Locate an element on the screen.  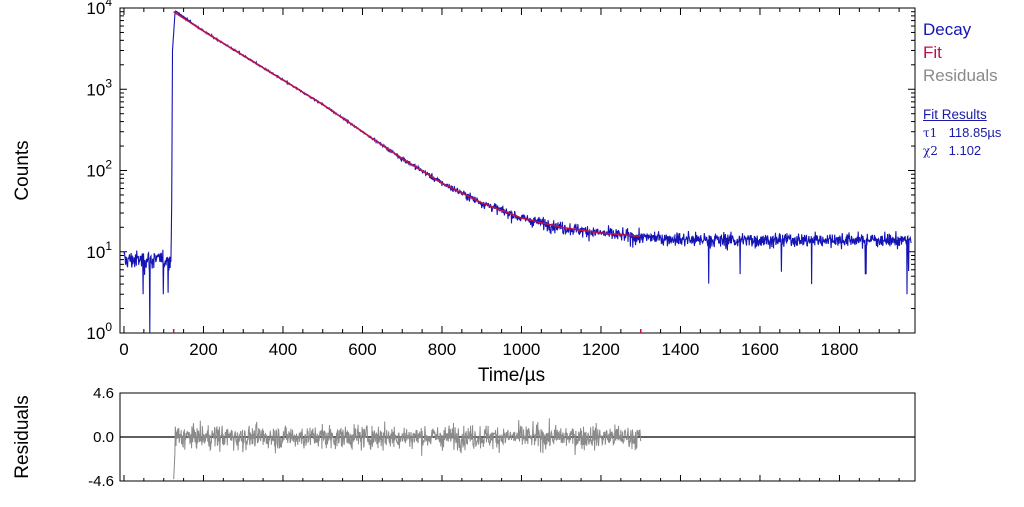
x-tick-label: 1800 is located at coordinates (840, 349).